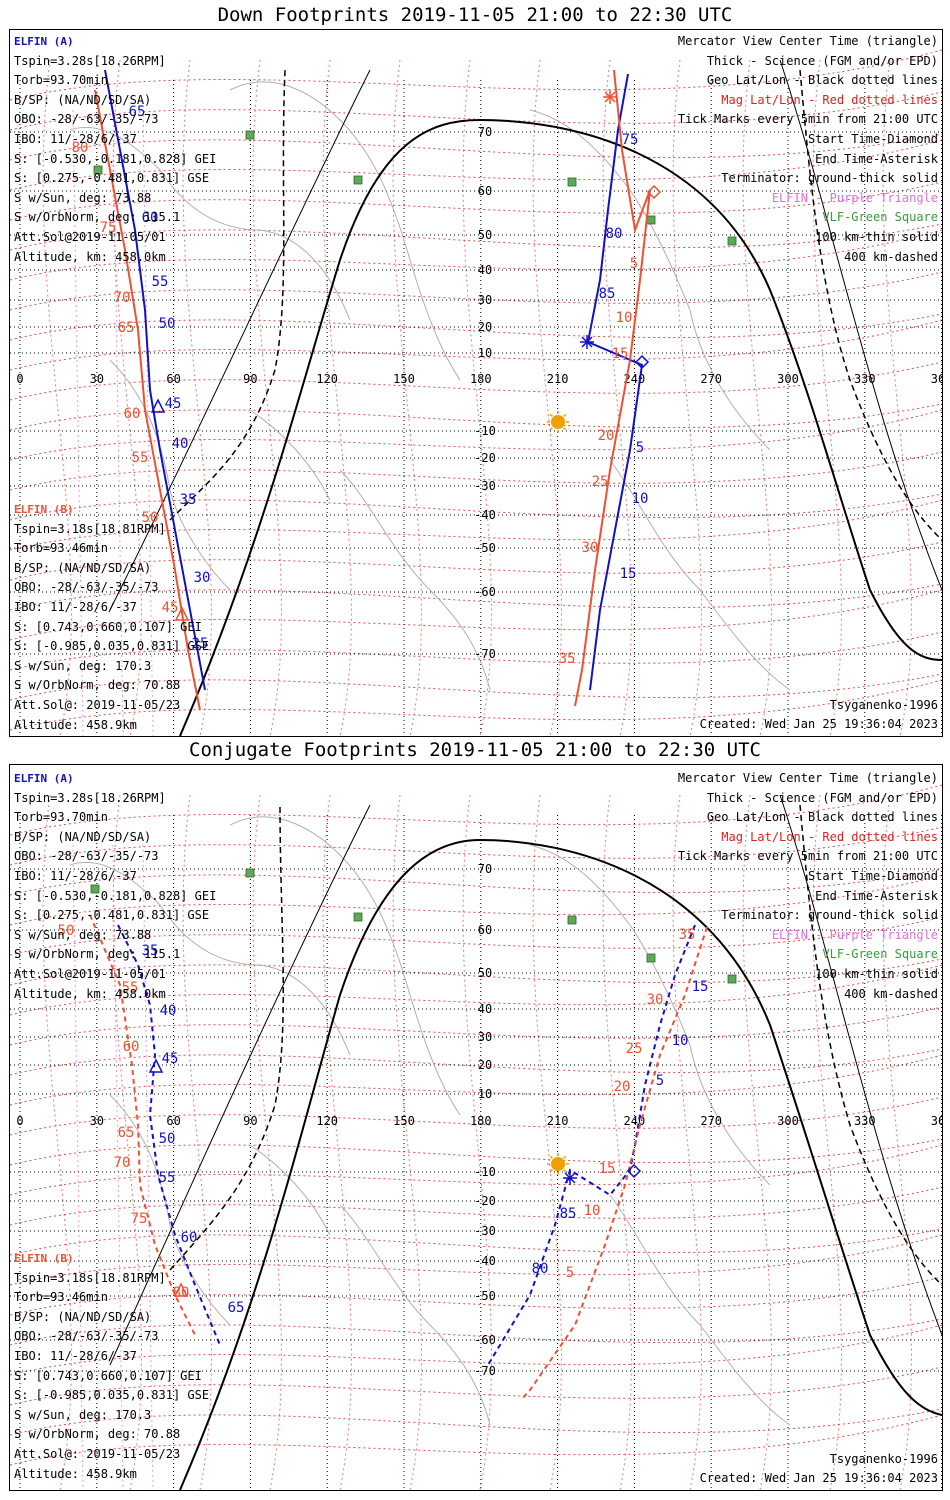  I want to click on info-line: Tspin=3.28s[18.26RPM], so click(90, 797).